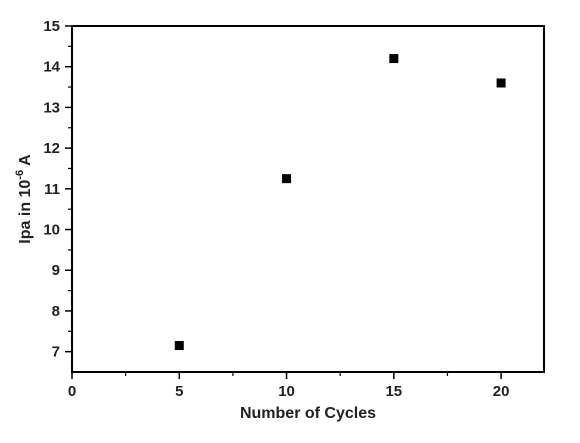 The height and width of the screenshot is (443, 580). What do you see at coordinates (51, 67) in the screenshot?
I see `y-tick-label: 14` at bounding box center [51, 67].